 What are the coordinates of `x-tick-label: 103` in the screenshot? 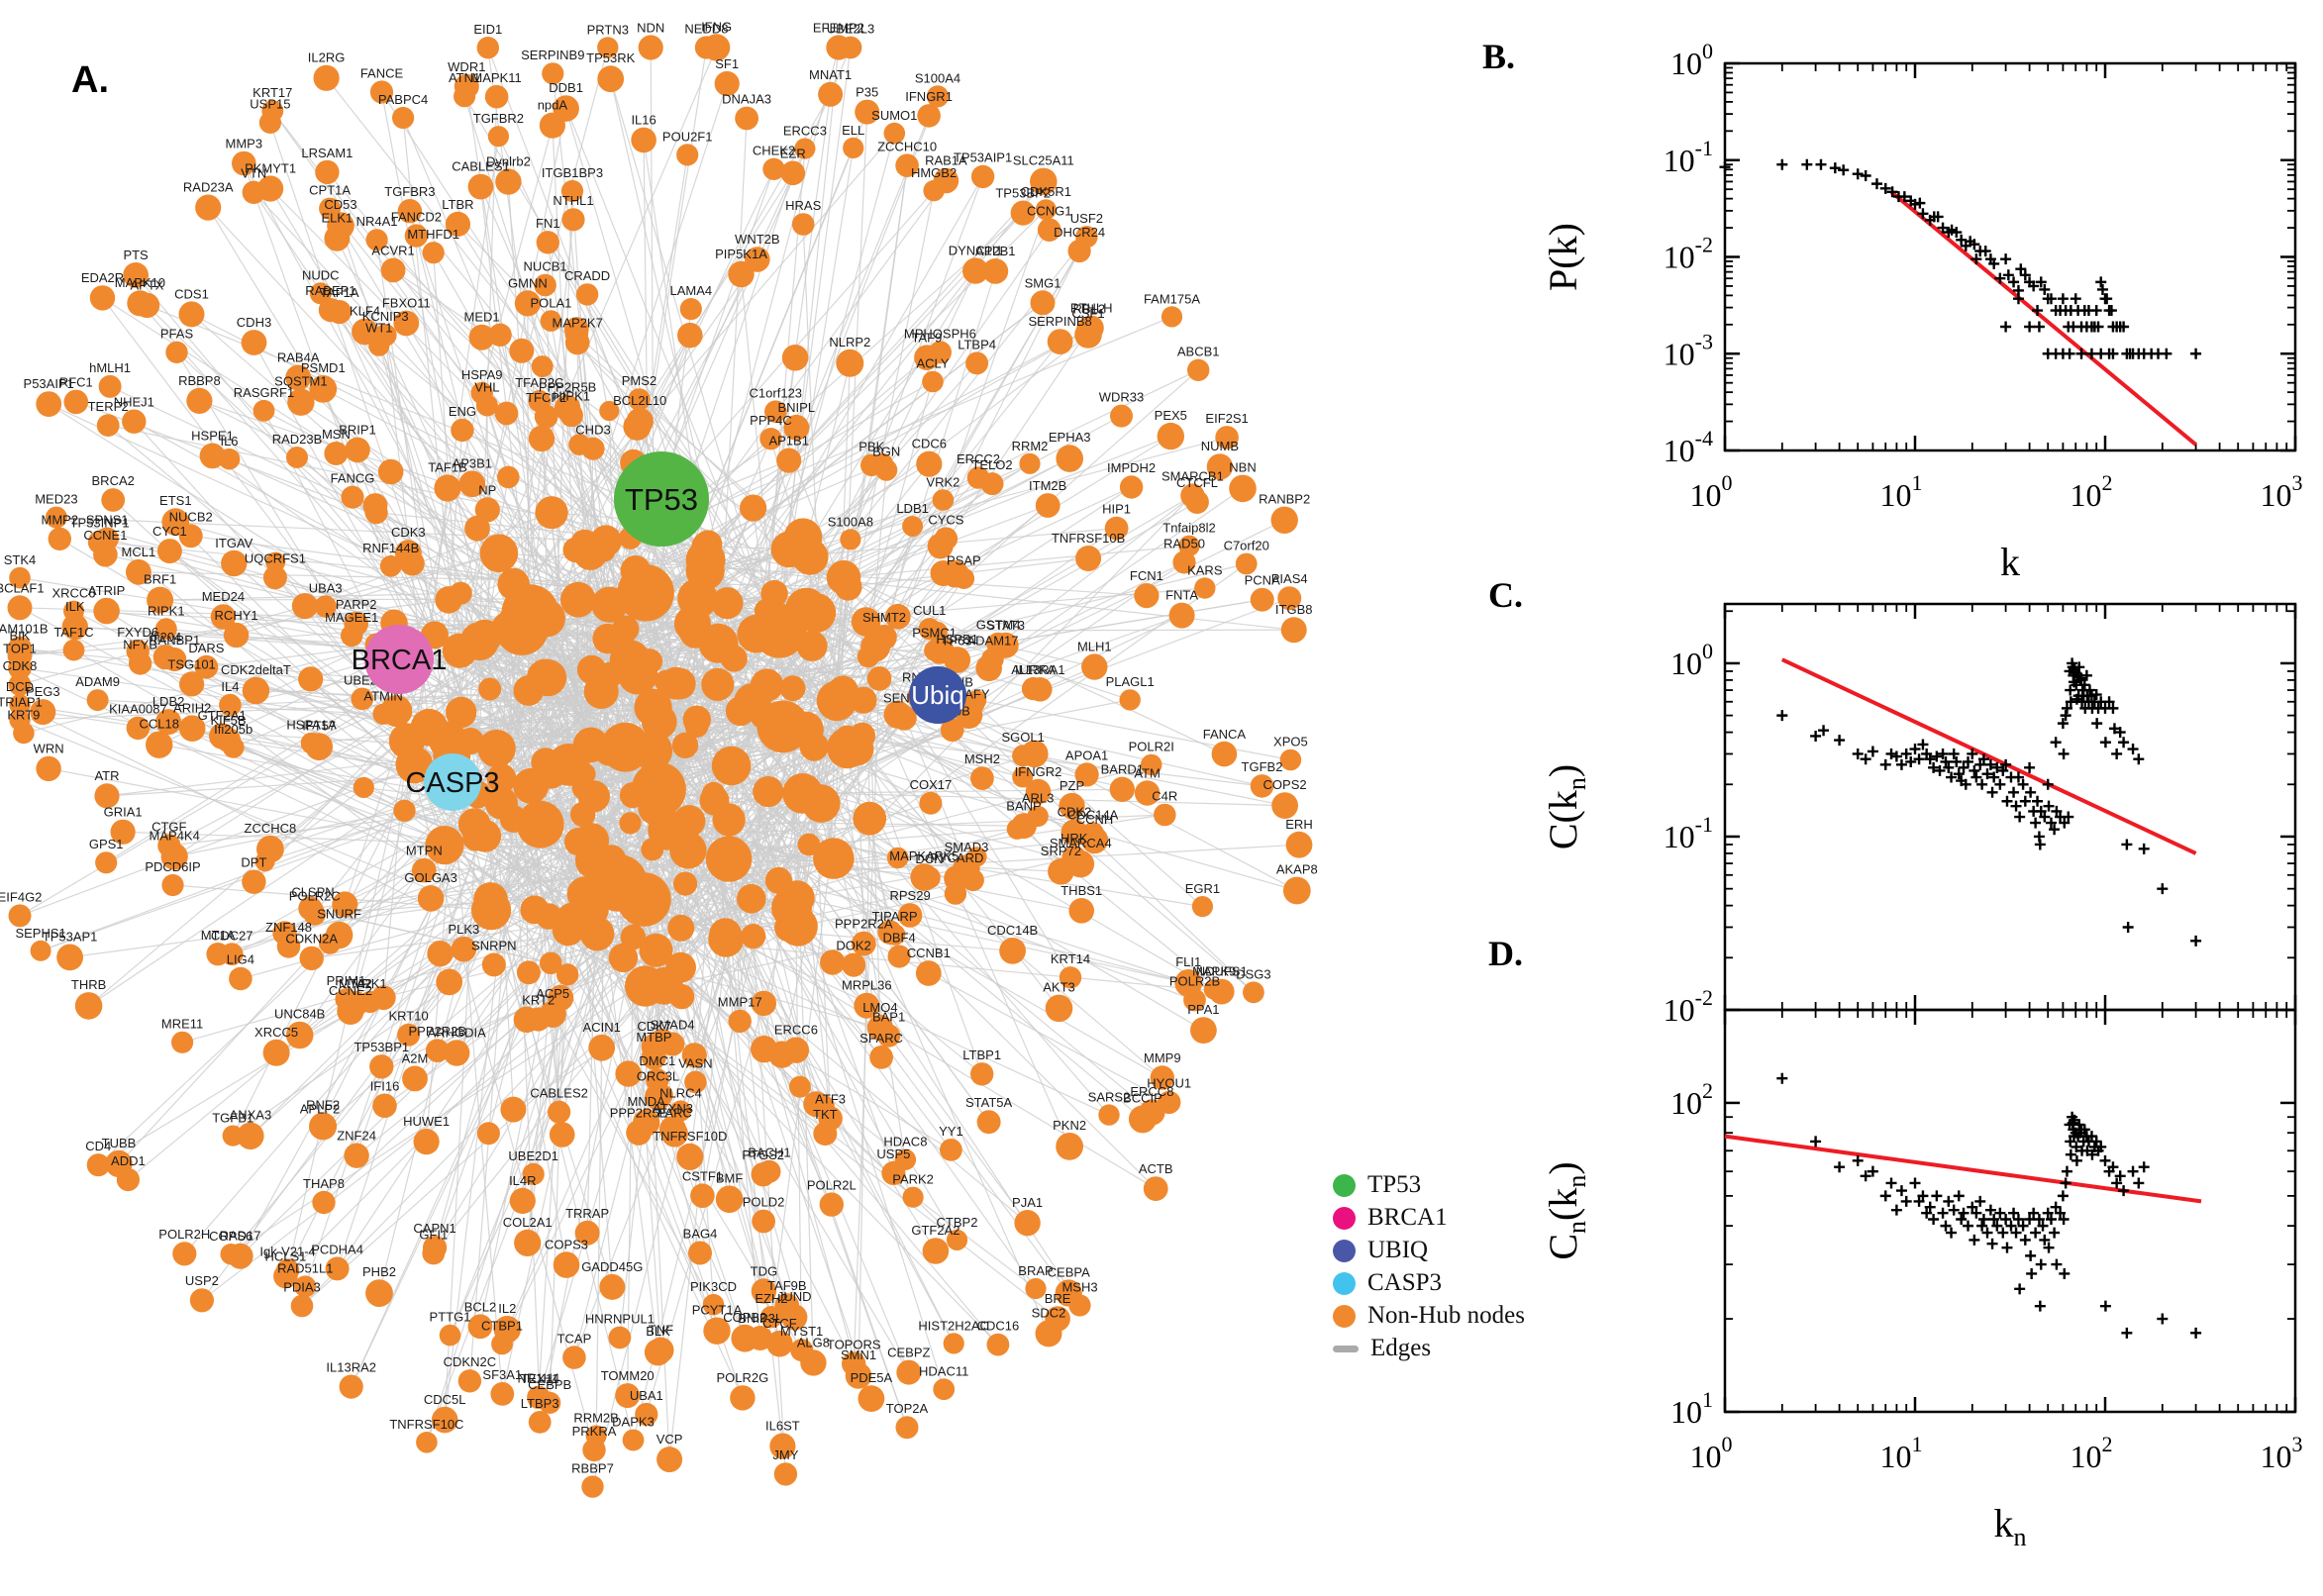 It's located at (2282, 1453).